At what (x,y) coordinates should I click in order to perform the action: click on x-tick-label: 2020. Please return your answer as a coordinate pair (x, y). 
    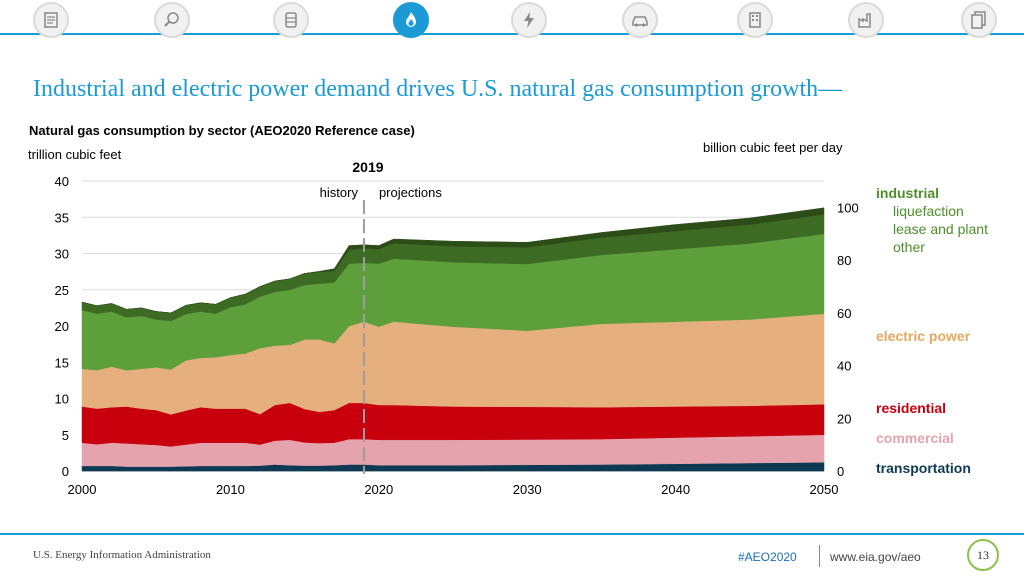
    Looking at the image, I should click on (378, 489).